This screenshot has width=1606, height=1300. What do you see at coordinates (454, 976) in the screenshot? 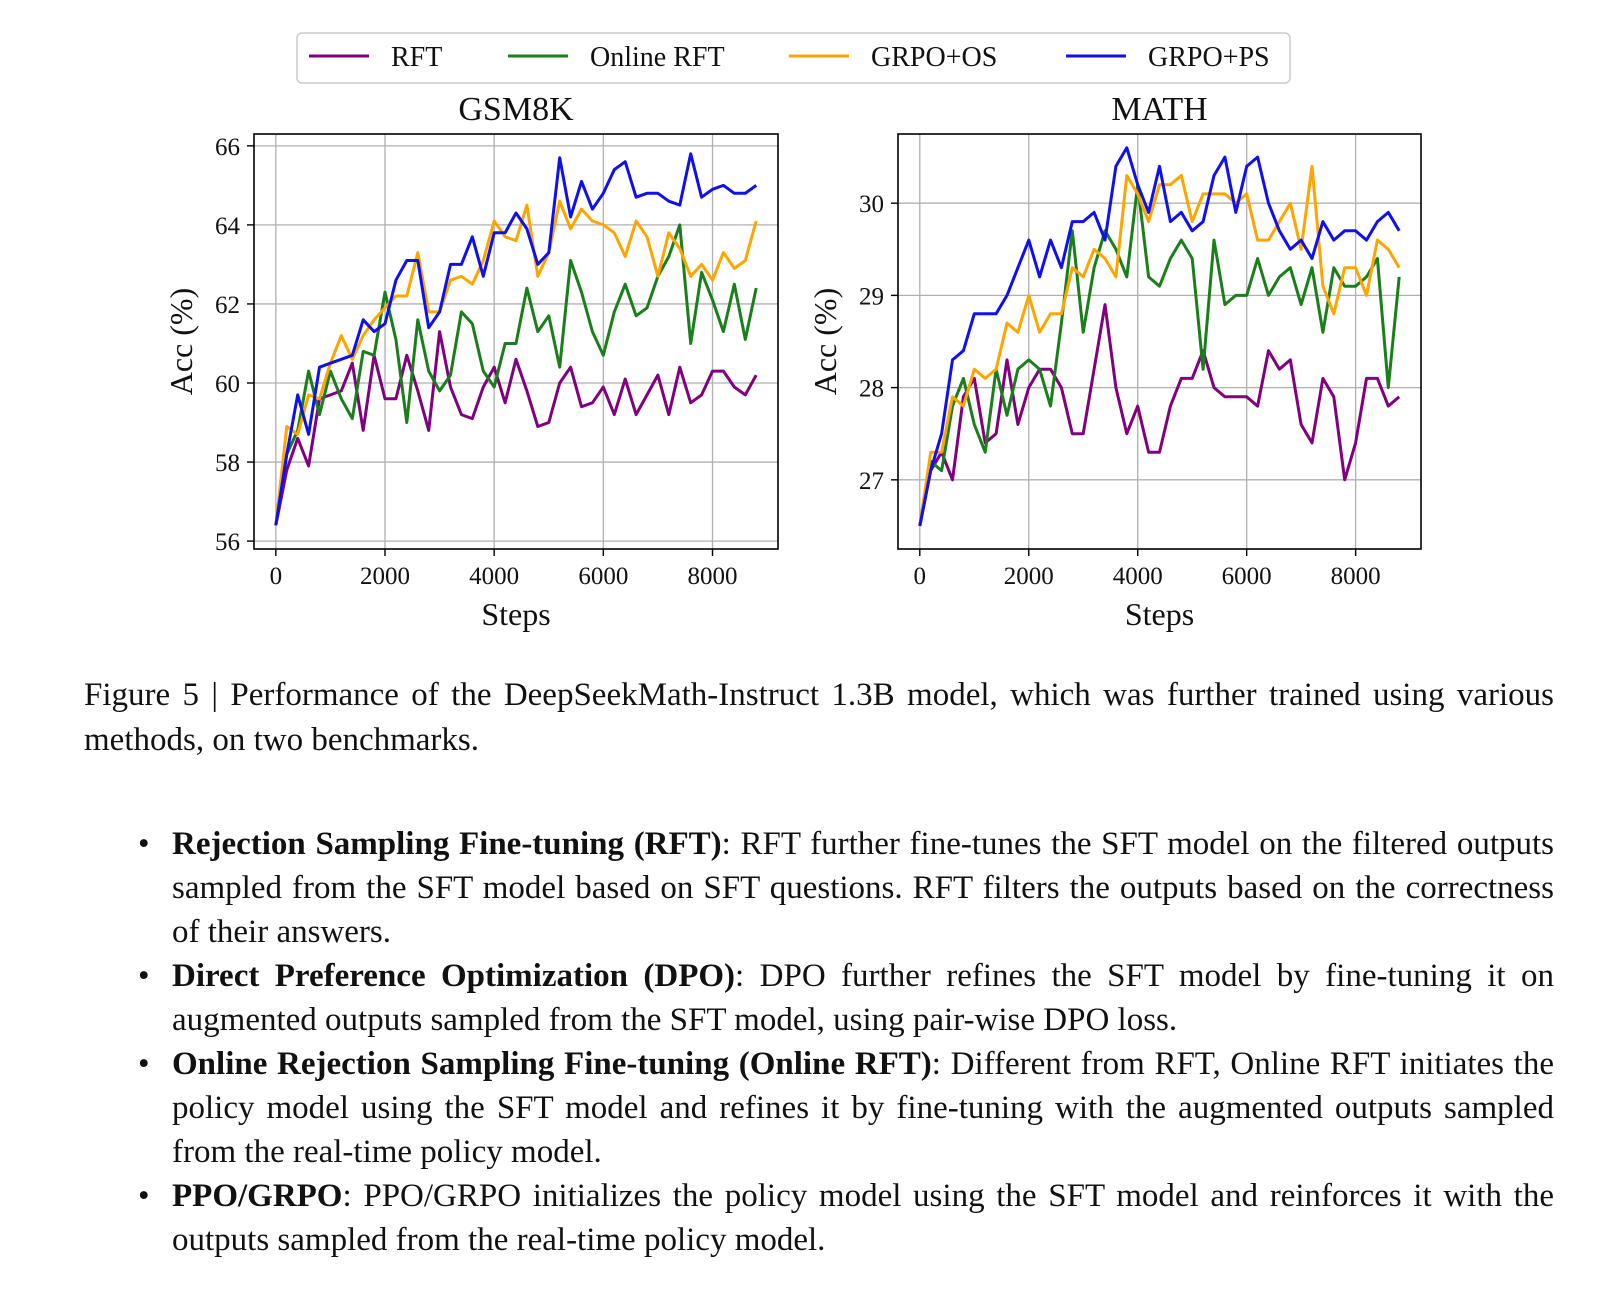
I see `method-term: Direct Preference Optimization (DPO)` at bounding box center [454, 976].